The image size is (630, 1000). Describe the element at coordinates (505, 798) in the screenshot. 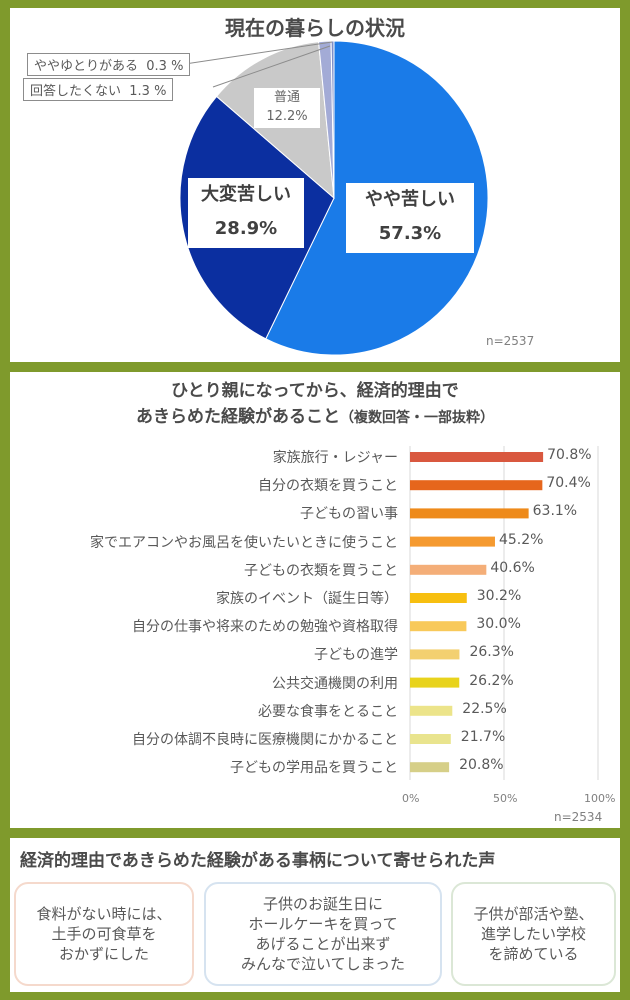

I see `tick-50: 50%` at that location.